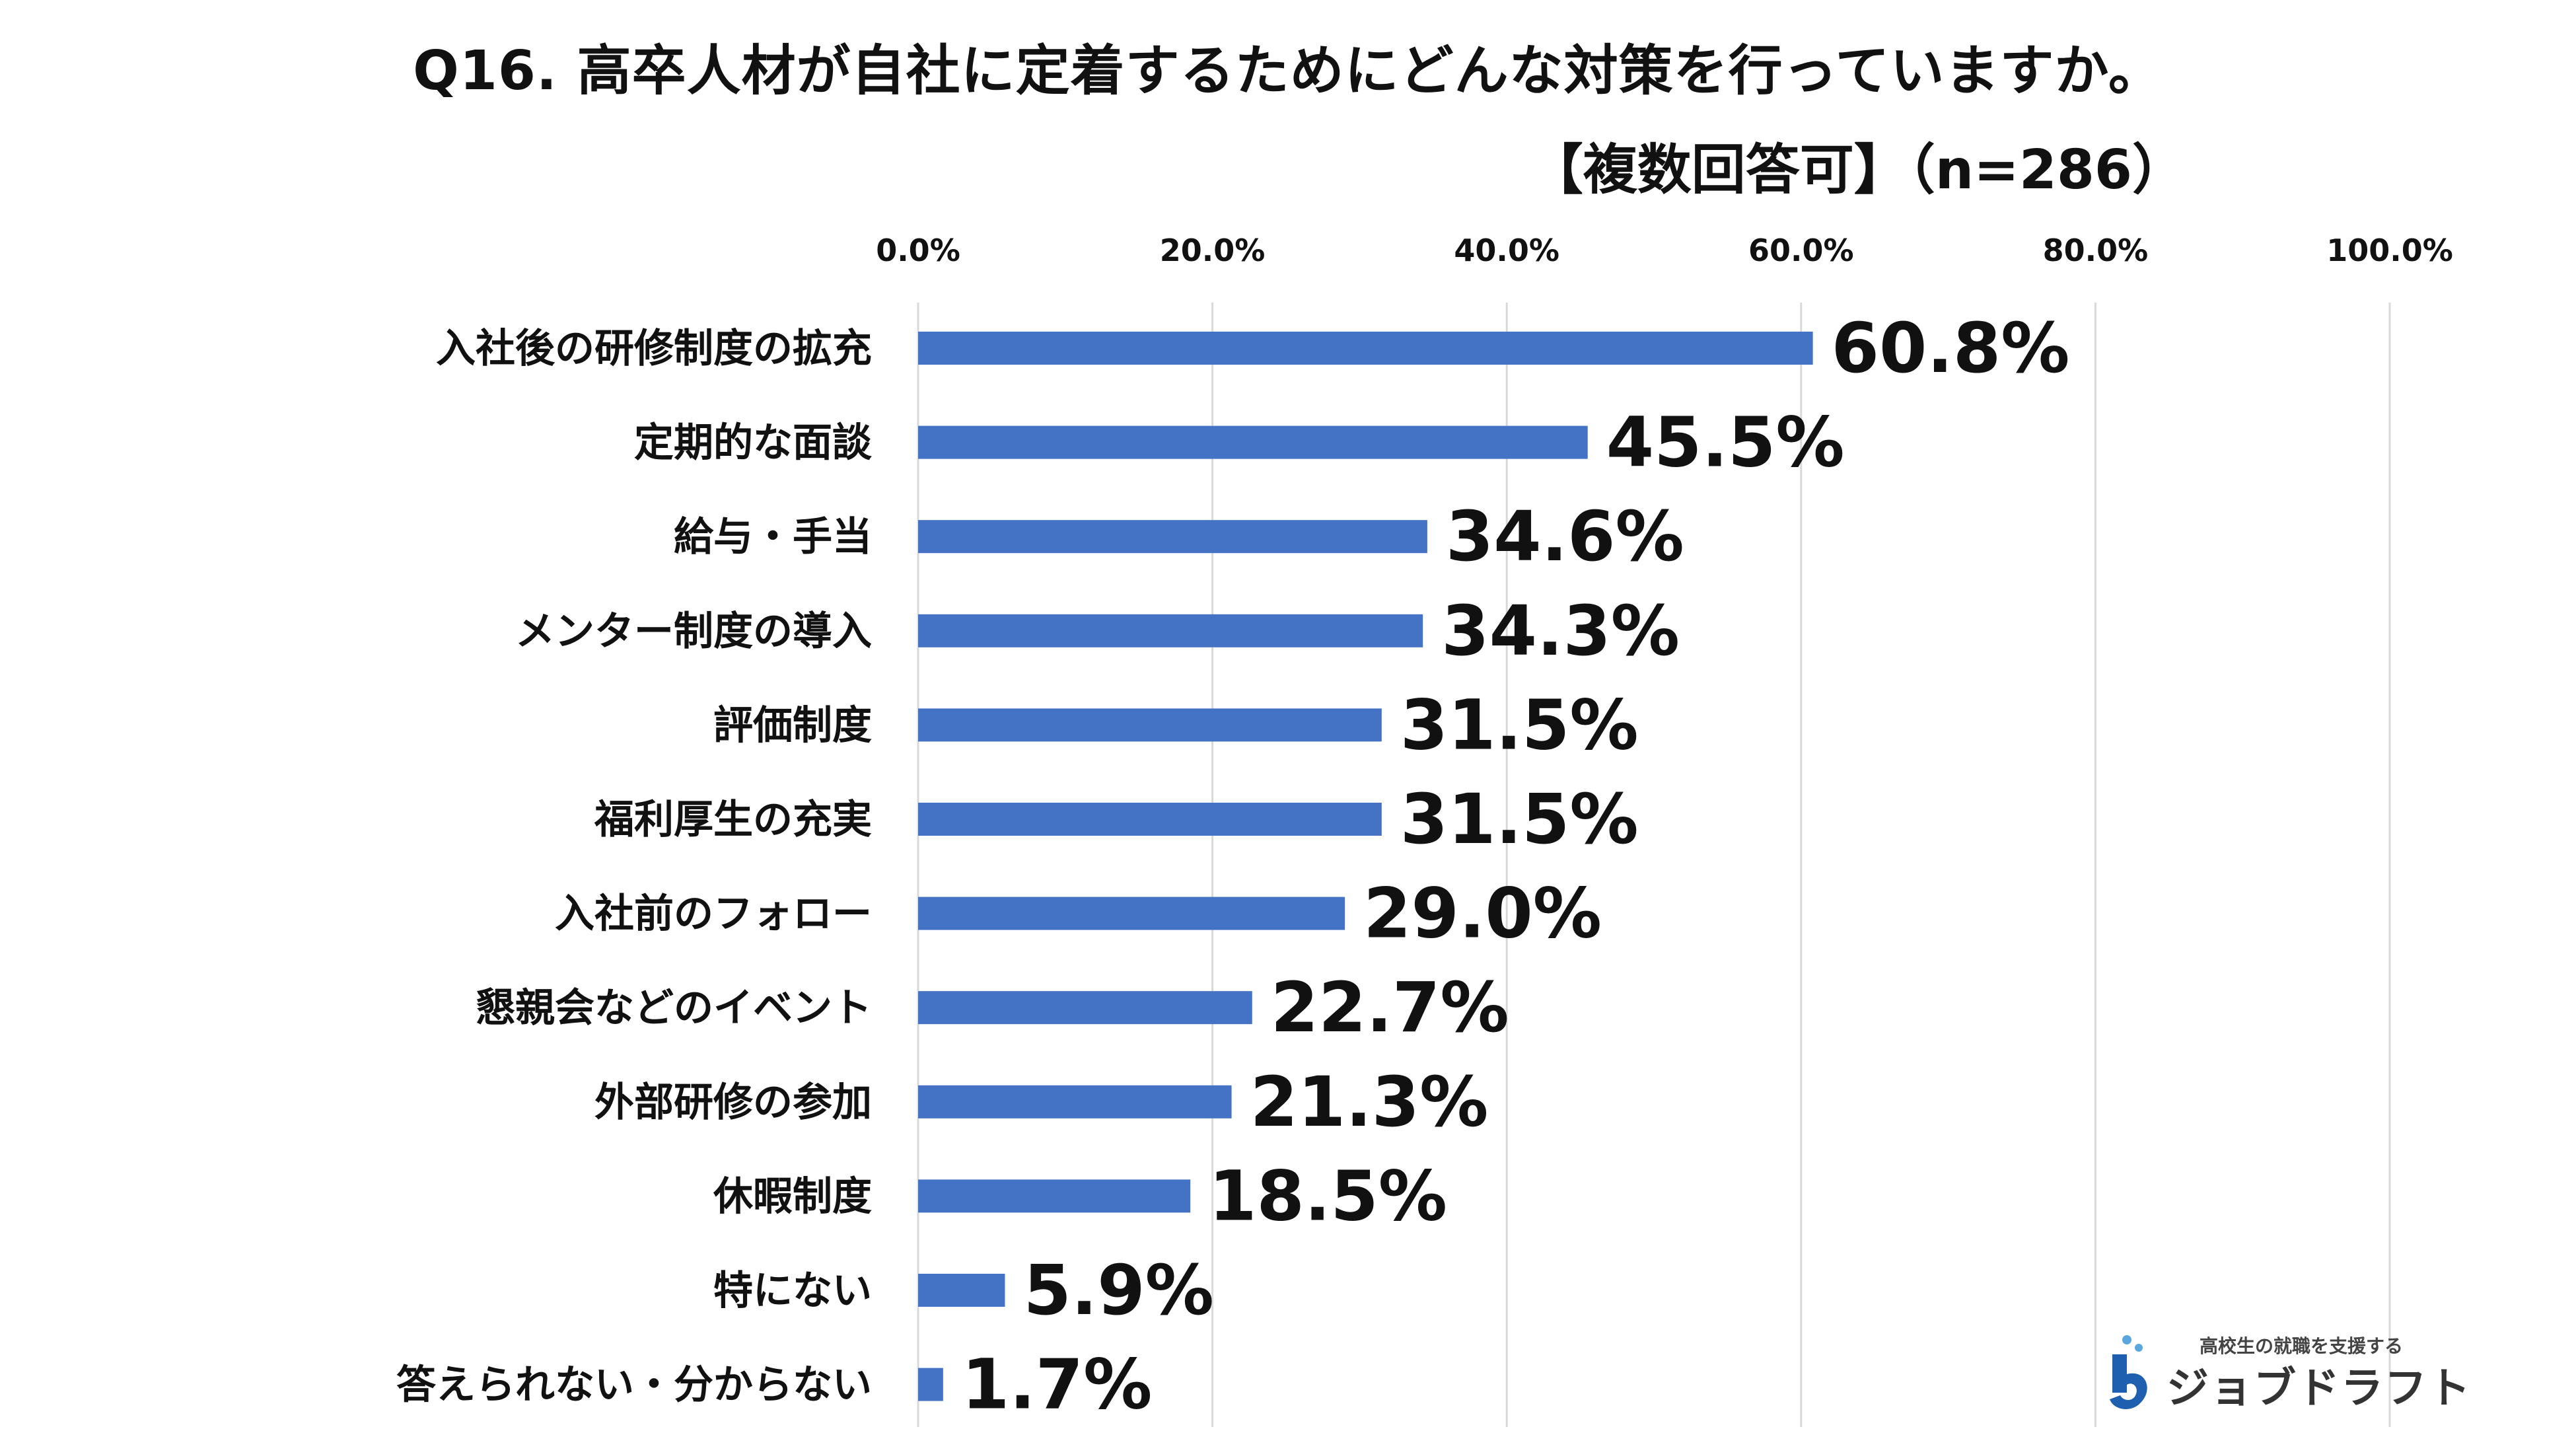 The height and width of the screenshot is (1429, 2576). Describe the element at coordinates (1507, 250) in the screenshot. I see `x-tick-label: 40.0%` at that location.